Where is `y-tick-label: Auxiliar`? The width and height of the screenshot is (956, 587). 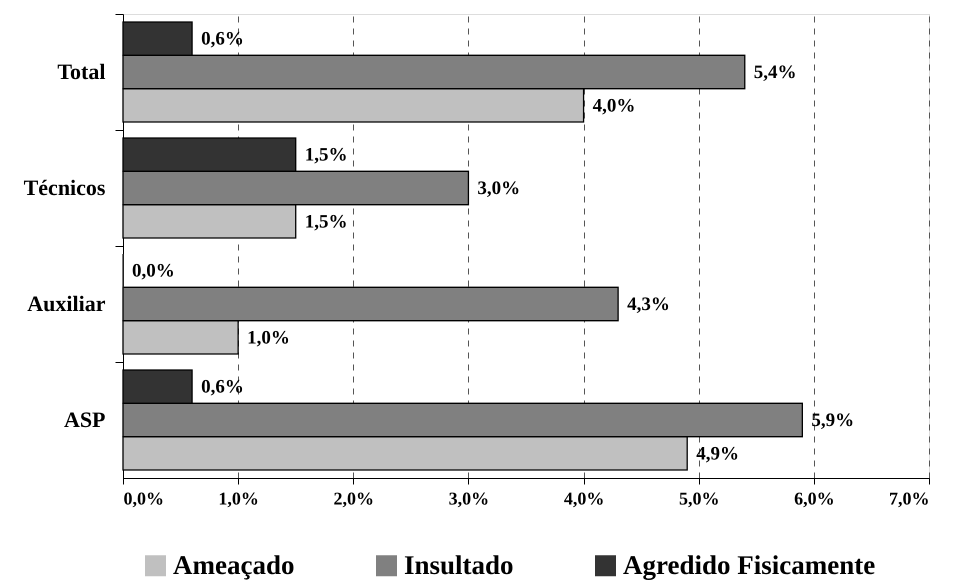
y-tick-label: Auxiliar is located at coordinates (66, 303).